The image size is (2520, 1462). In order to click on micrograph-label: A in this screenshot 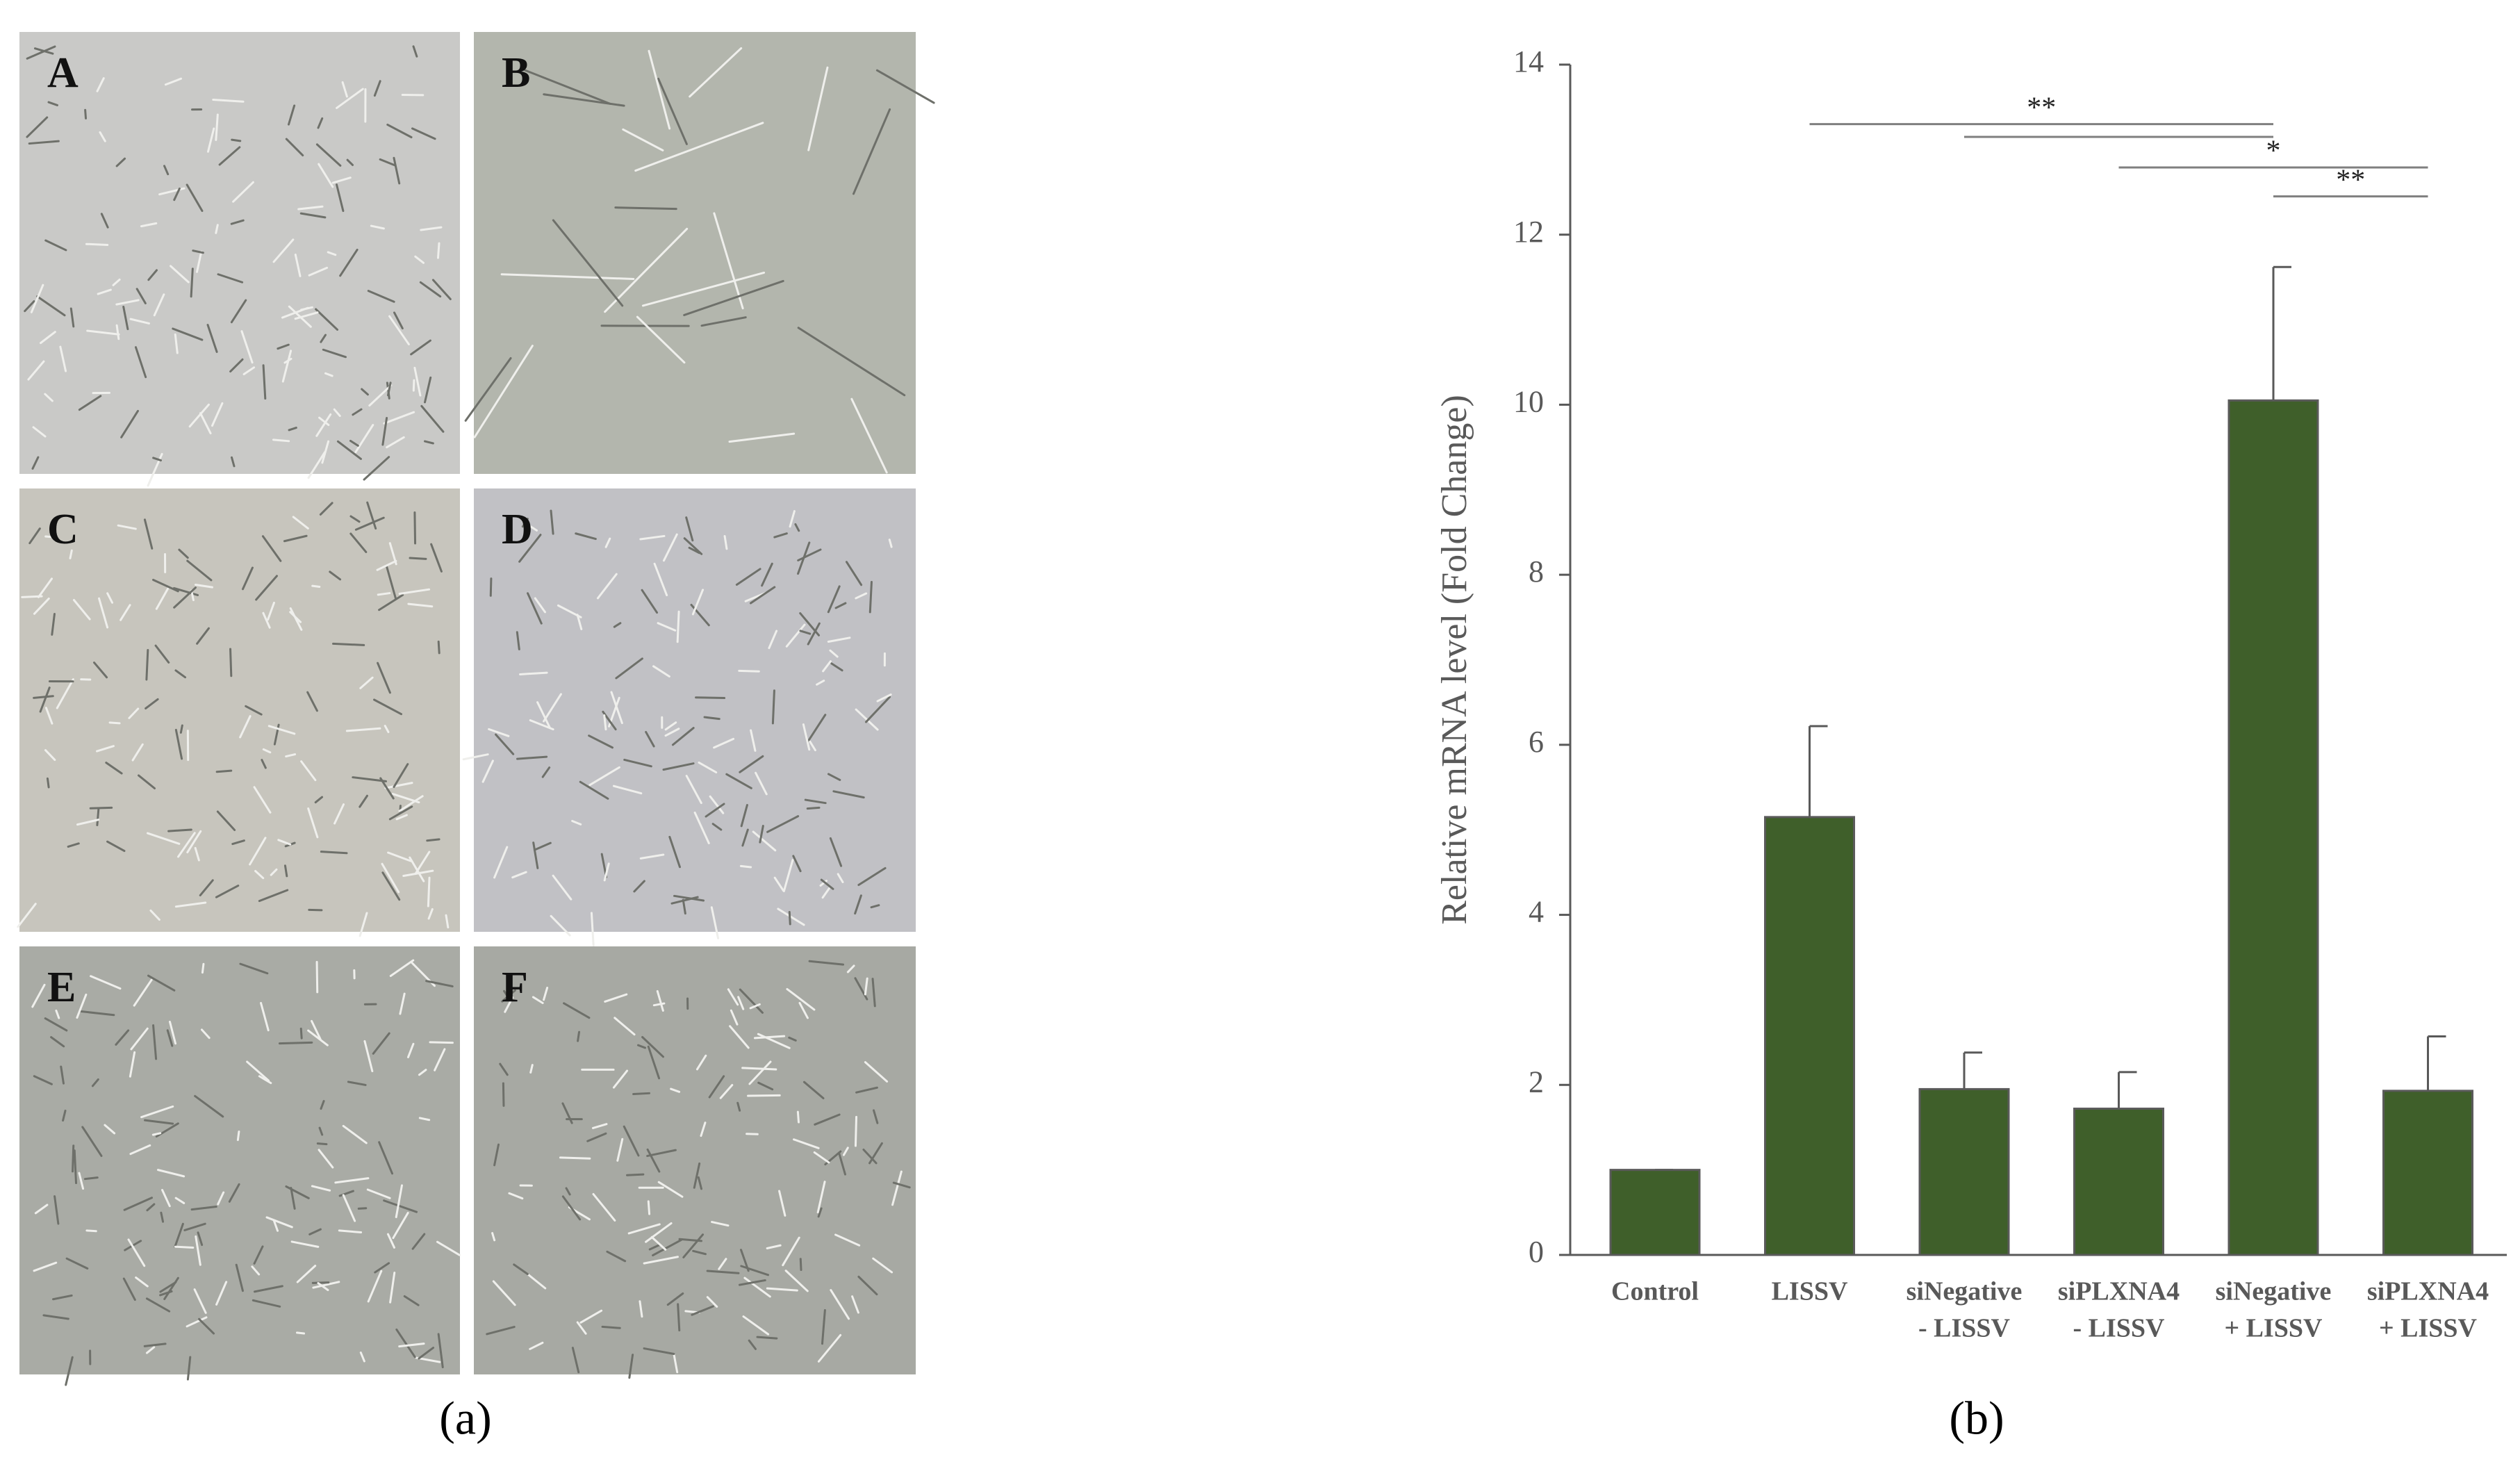, I will do `click(63, 73)`.